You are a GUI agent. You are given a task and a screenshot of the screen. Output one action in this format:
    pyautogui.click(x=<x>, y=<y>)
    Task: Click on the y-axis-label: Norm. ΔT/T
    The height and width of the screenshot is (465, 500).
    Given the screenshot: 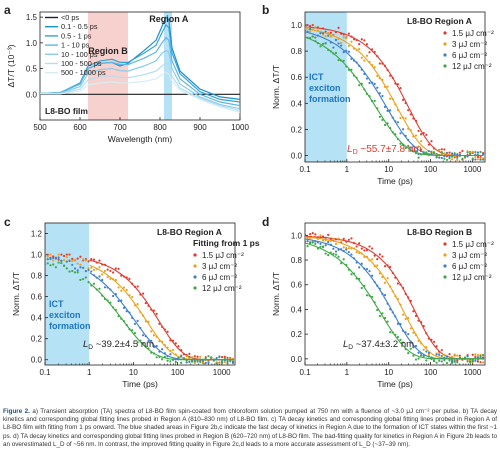 What is the action you would take?
    pyautogui.click(x=276, y=87)
    